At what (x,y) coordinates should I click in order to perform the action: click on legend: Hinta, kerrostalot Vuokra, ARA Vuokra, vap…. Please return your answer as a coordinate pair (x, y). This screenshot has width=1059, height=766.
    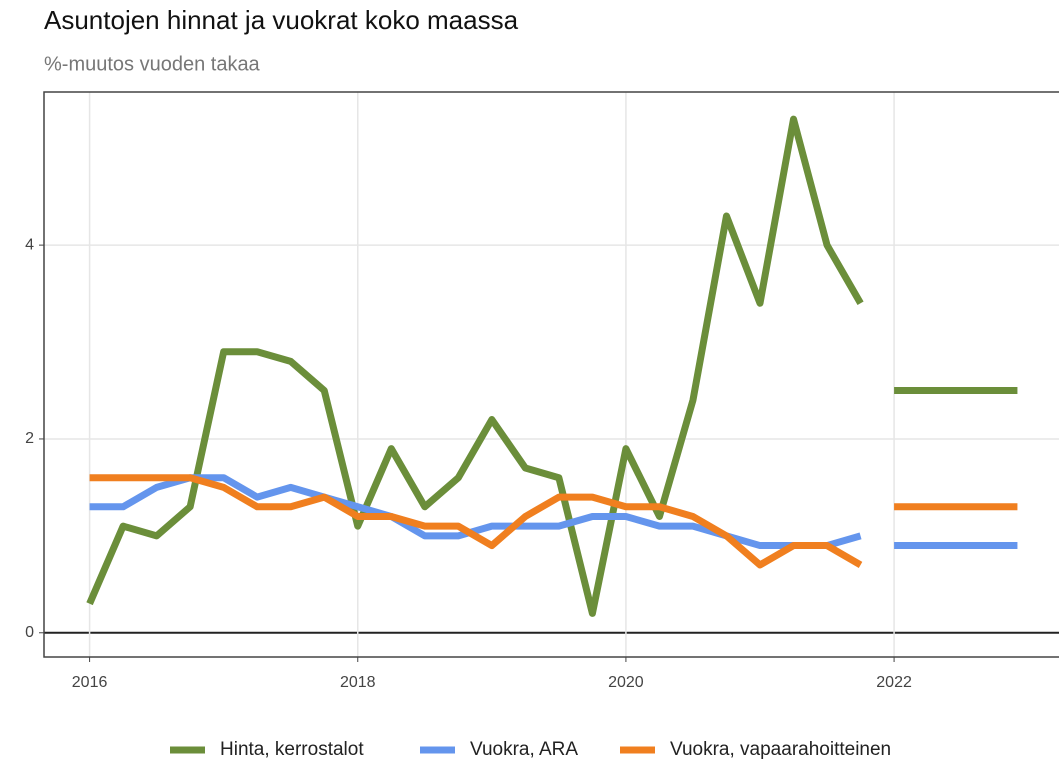
    Looking at the image, I should click on (530, 749).